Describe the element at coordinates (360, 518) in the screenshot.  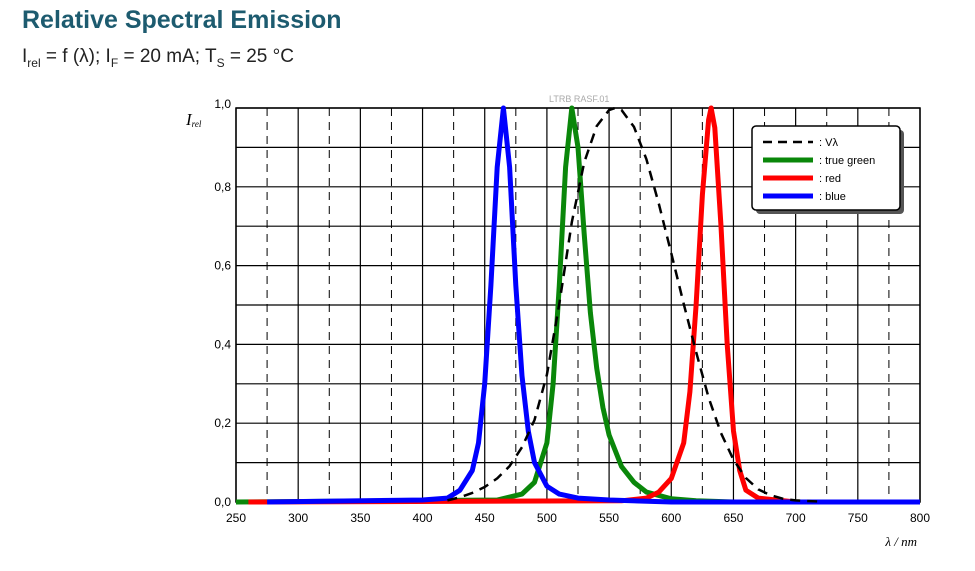
I see `x-tick-label: 350` at that location.